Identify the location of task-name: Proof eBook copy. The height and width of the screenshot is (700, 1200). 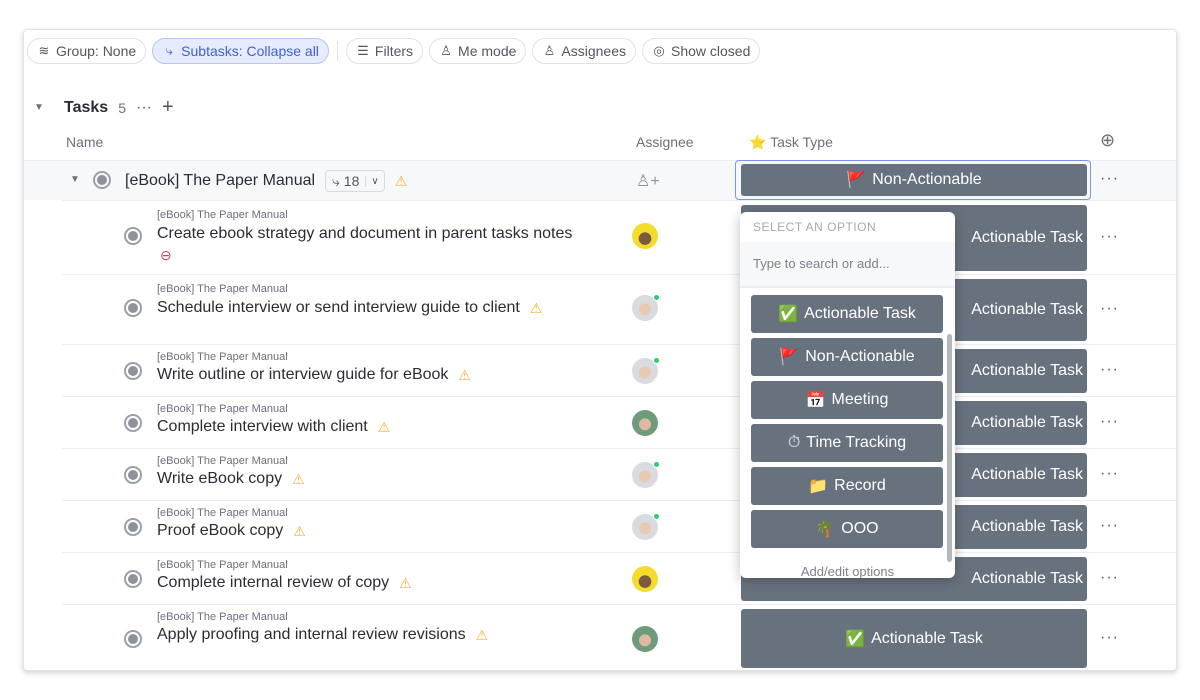
(220, 530).